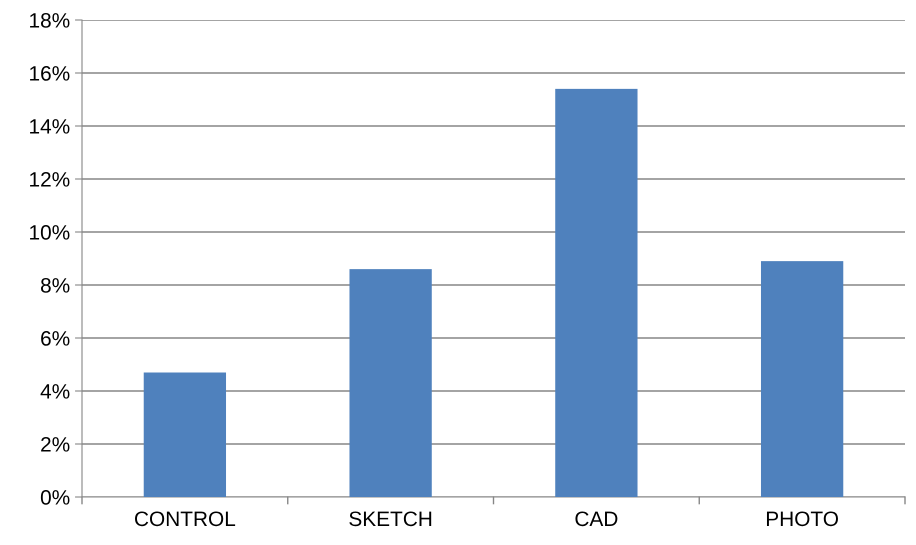  What do you see at coordinates (596, 518) in the screenshot?
I see `x-tick-label: CAD` at bounding box center [596, 518].